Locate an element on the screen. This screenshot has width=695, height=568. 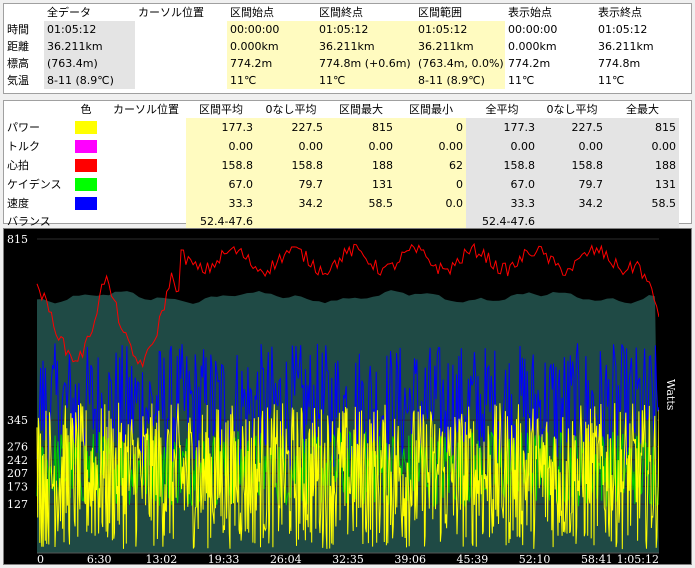
stats-cell: 34.2 is located at coordinates (572, 203).